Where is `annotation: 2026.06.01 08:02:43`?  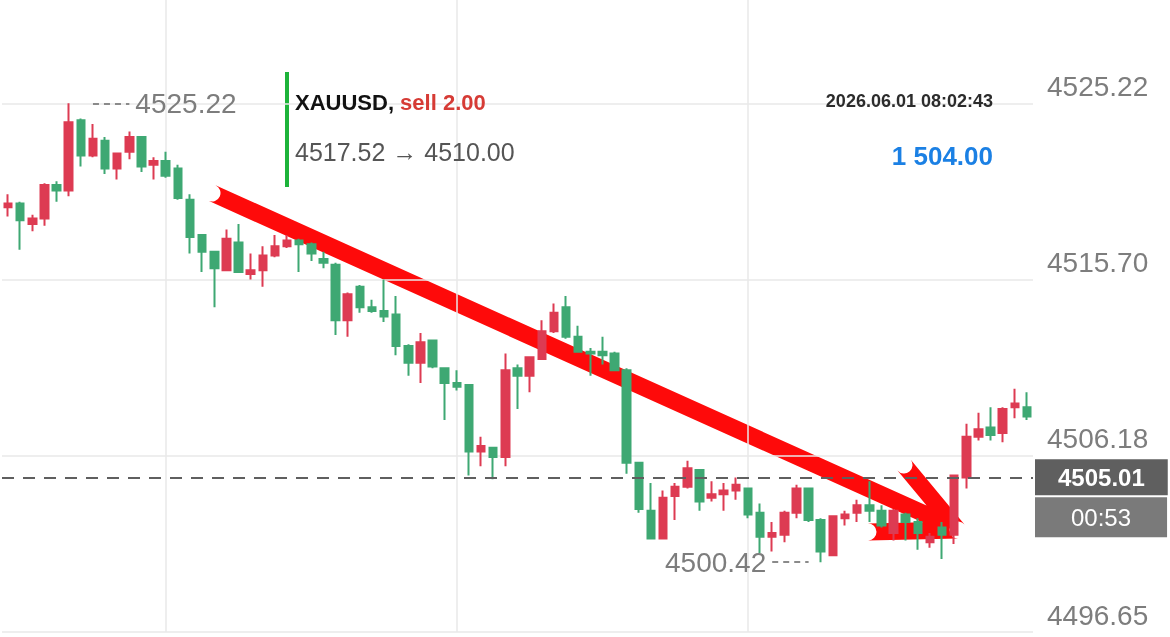
annotation: 2026.06.01 08:02:43 is located at coordinates (909, 101).